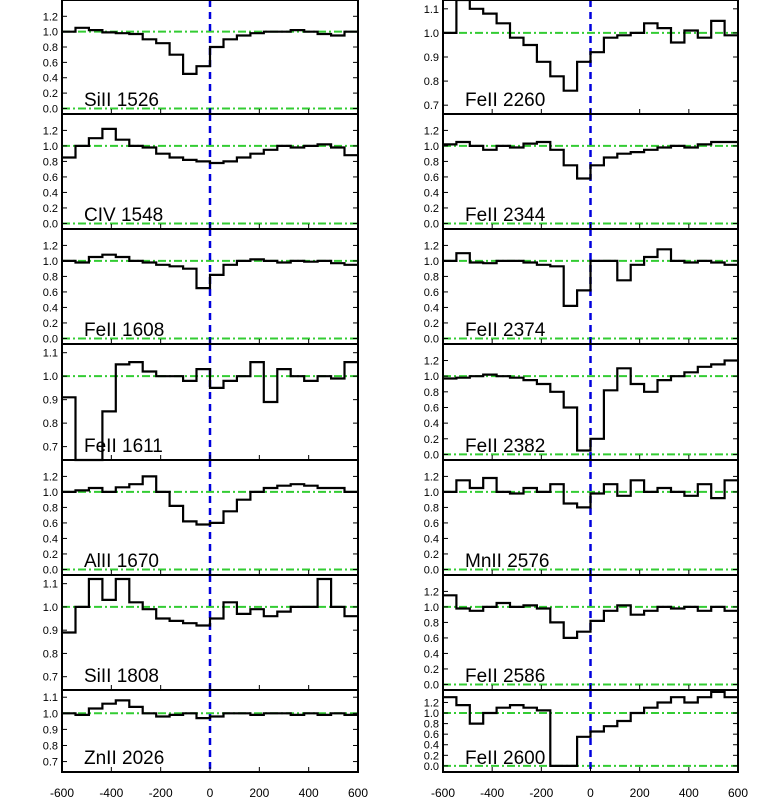 The width and height of the screenshot is (761, 807). I want to click on panel-label: FeII 2344, so click(505, 215).